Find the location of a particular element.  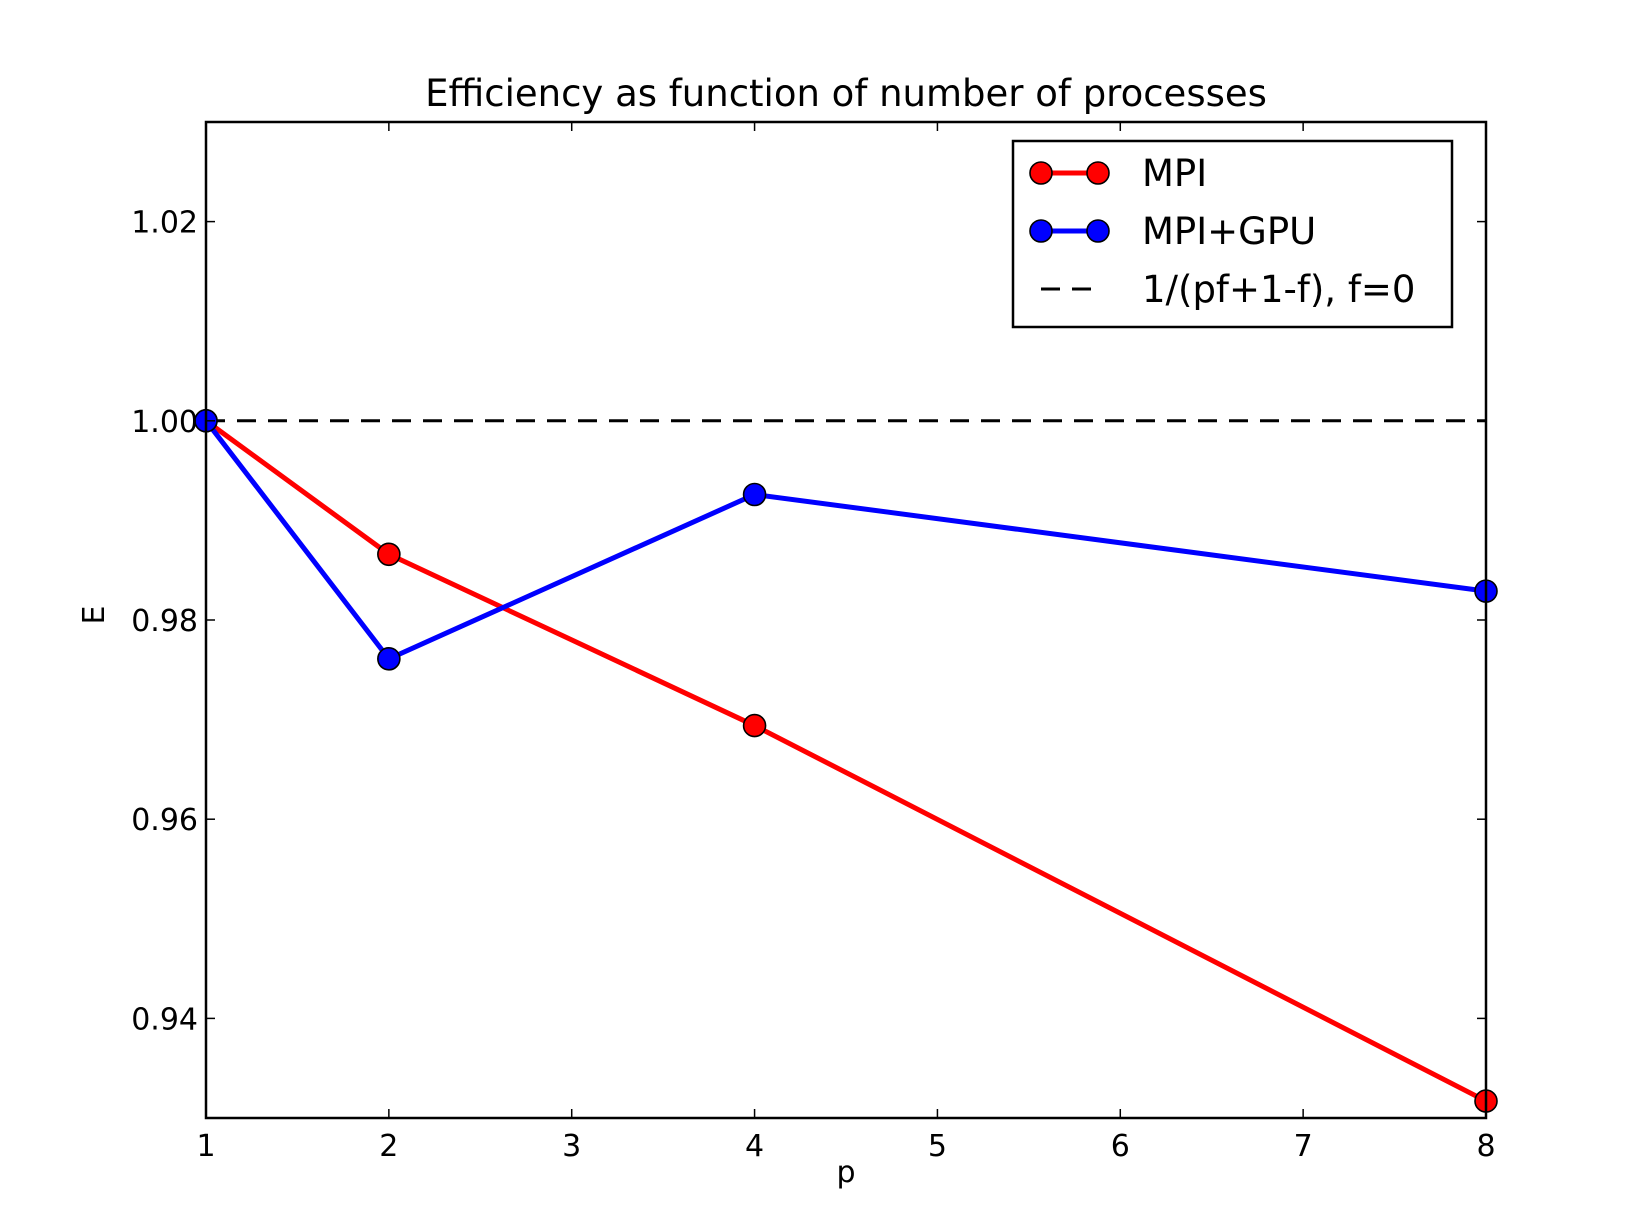

x-axis-title: p is located at coordinates (845, 1172).